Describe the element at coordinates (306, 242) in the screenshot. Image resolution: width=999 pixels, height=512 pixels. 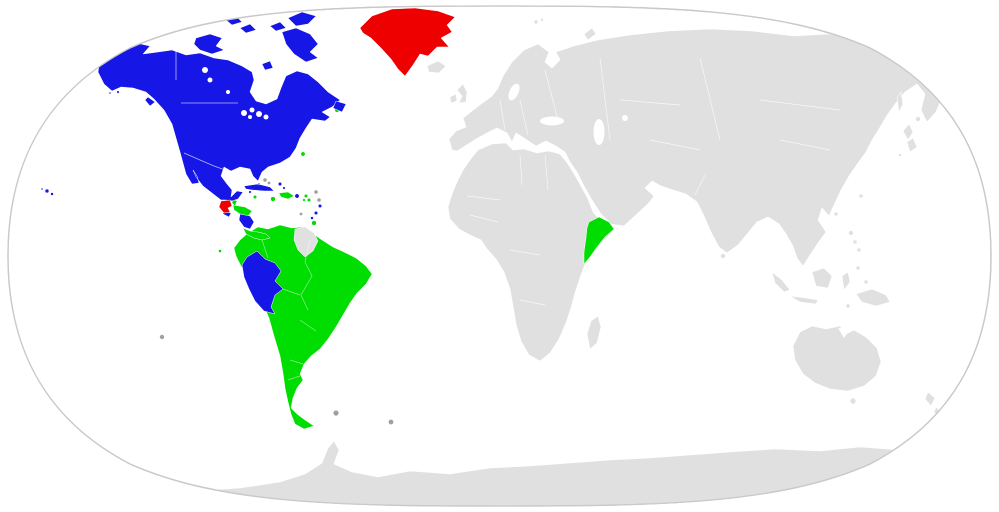
I see `region-guianas` at that location.